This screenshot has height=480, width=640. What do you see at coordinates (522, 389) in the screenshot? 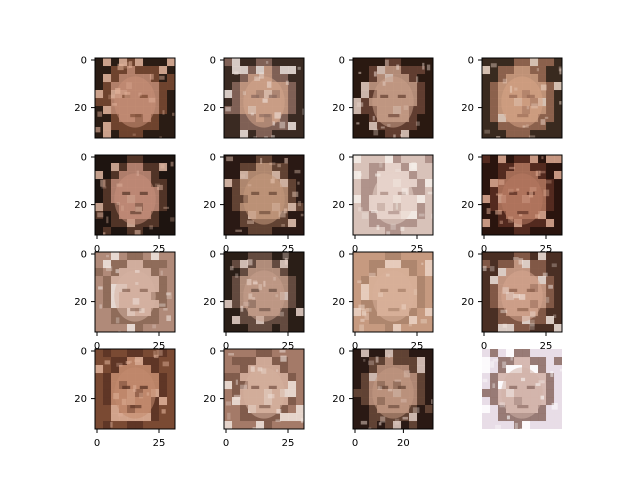
I see `image-panel` at bounding box center [522, 389].